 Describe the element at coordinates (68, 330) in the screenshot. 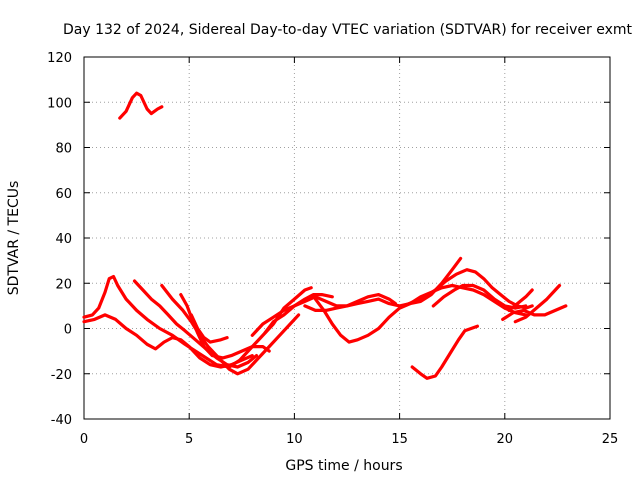

I see `y-tick-label: 0` at that location.